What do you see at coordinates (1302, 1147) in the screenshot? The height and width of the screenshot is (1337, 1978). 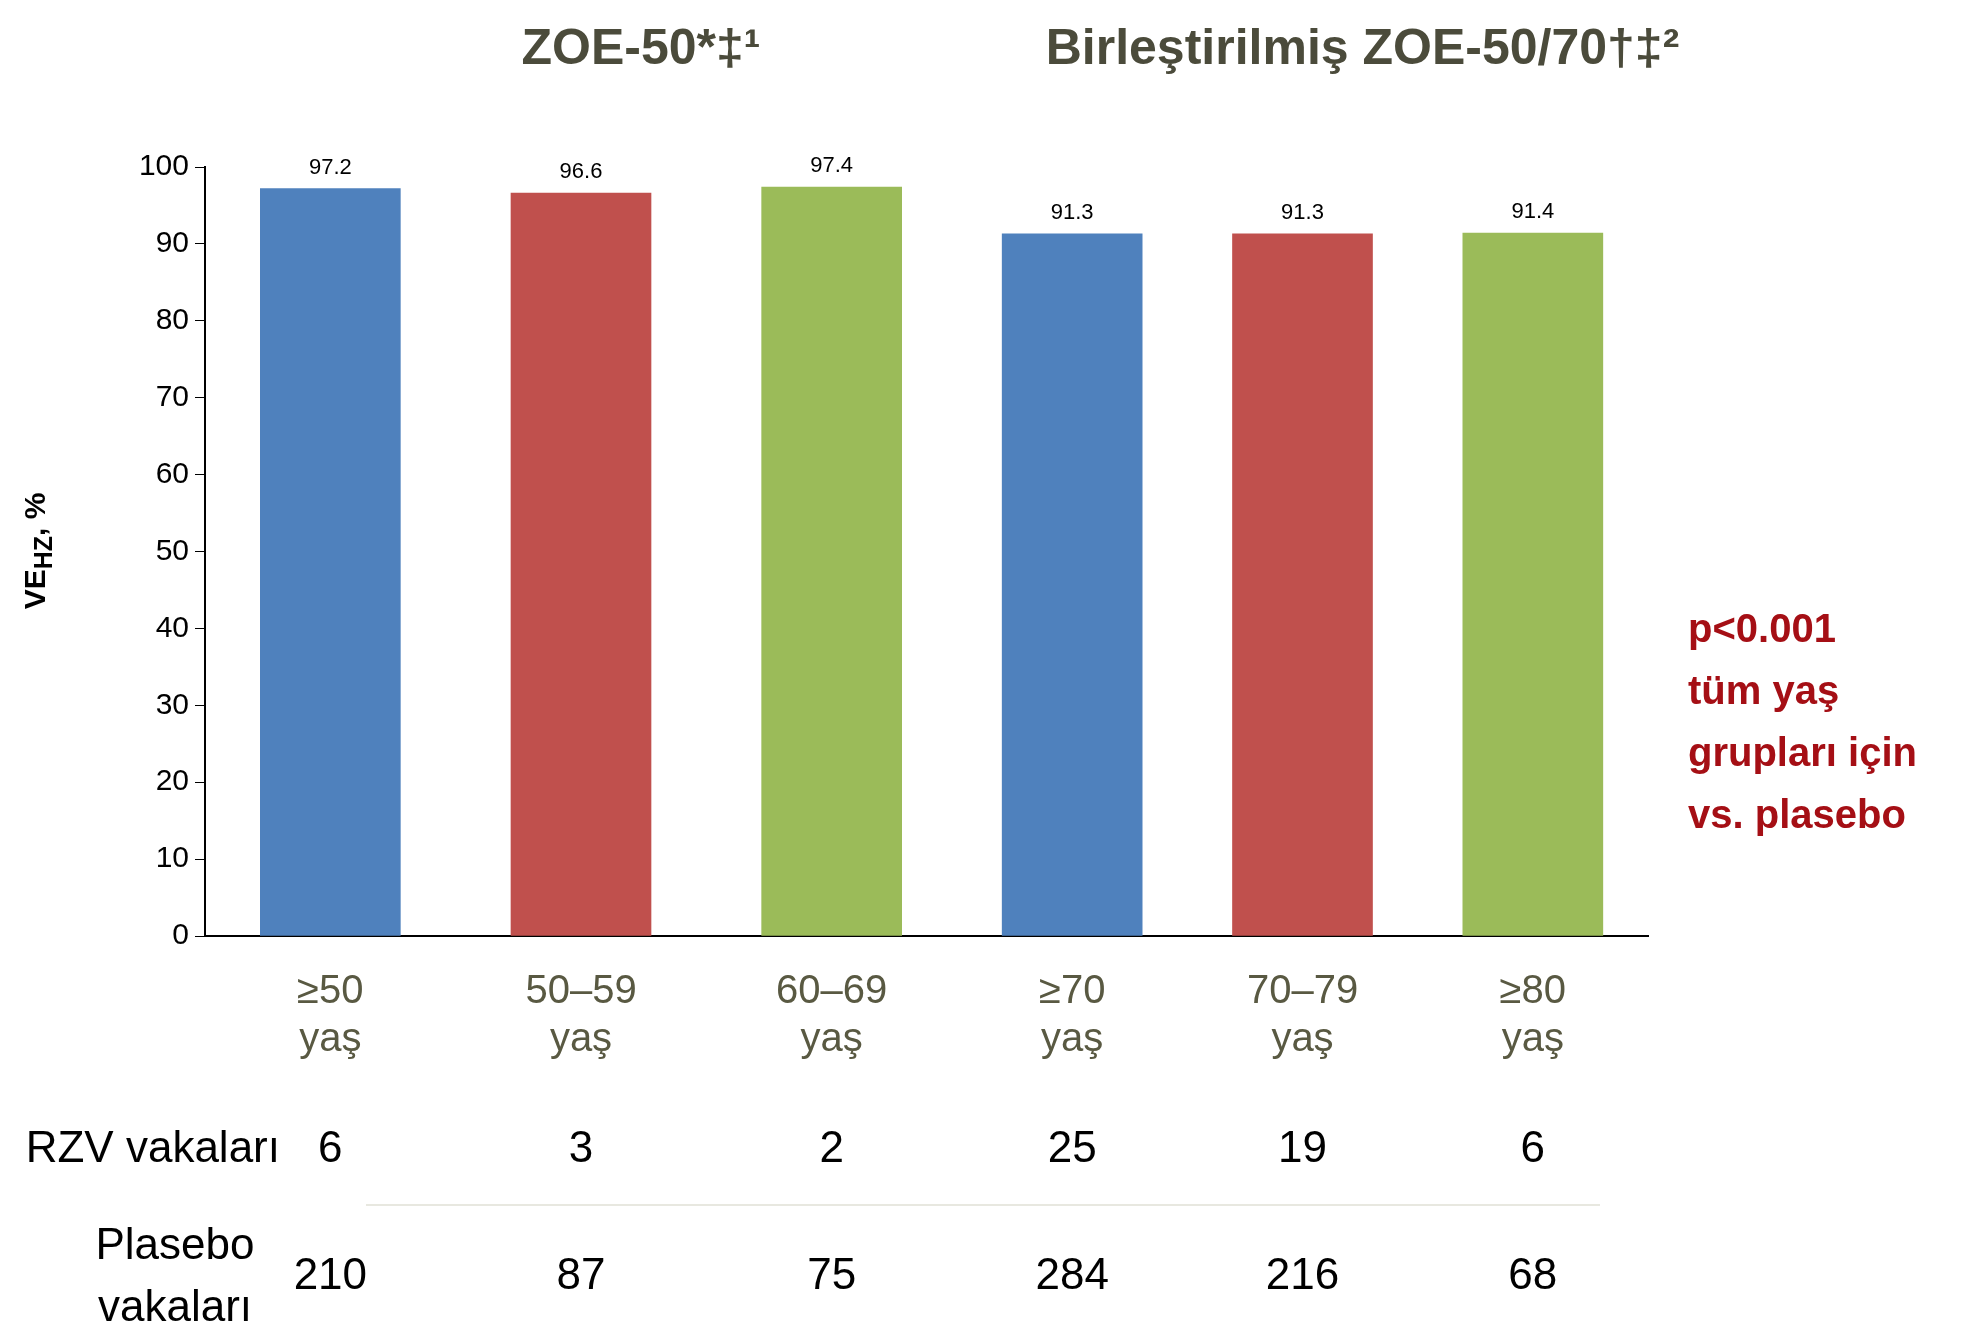 I see `text: 19` at bounding box center [1302, 1147].